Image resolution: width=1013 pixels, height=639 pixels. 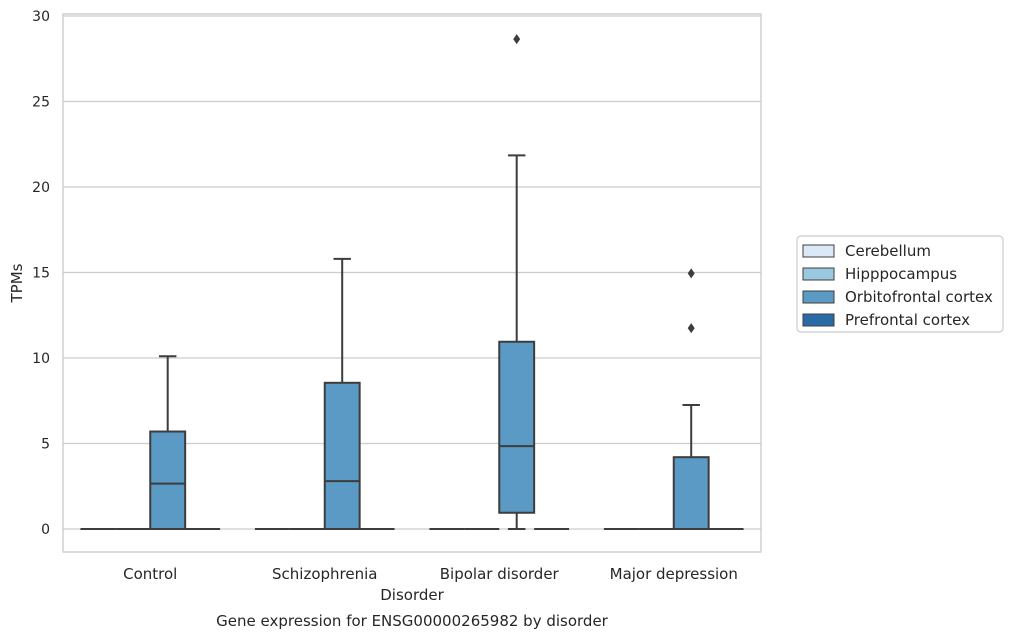 What do you see at coordinates (500, 574) in the screenshot?
I see `x-tick-label: Bipolar disorder` at bounding box center [500, 574].